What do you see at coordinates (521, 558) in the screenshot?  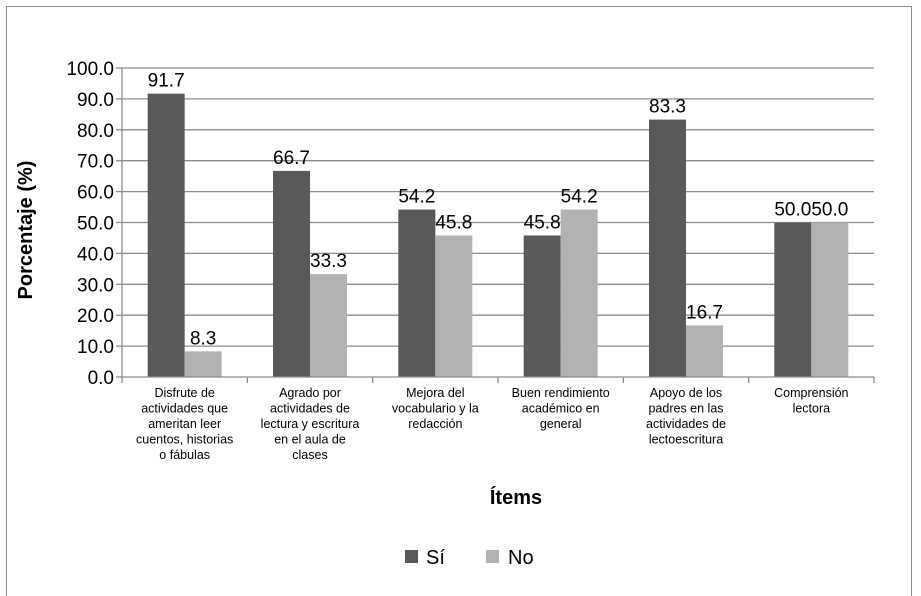 I see `legend-label: No` at bounding box center [521, 558].